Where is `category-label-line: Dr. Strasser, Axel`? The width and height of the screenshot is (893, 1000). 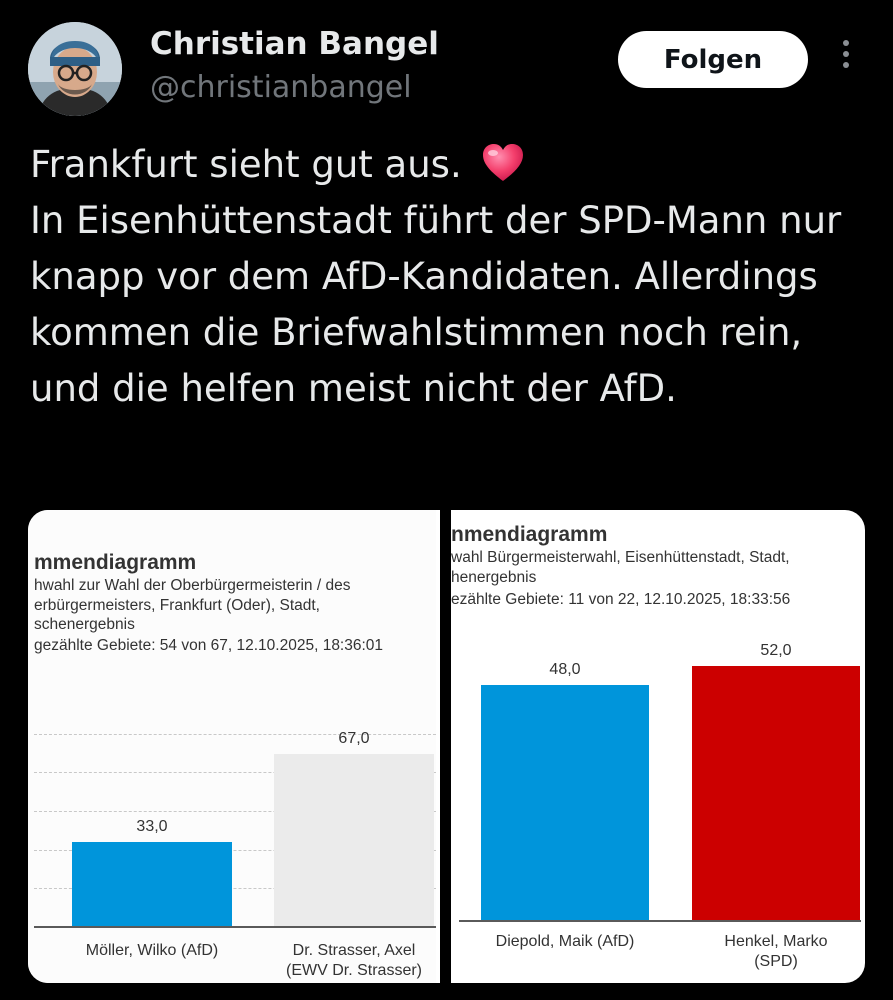
category-label-line: Dr. Strasser, Axel is located at coordinates (354, 950).